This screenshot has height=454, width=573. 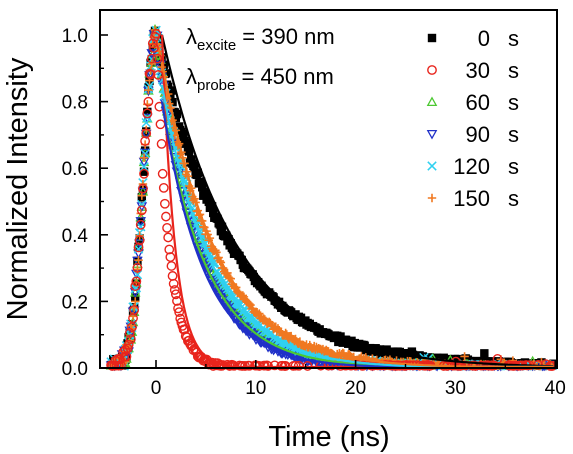 I want to click on legend-value-90: 90, so click(x=478, y=134).